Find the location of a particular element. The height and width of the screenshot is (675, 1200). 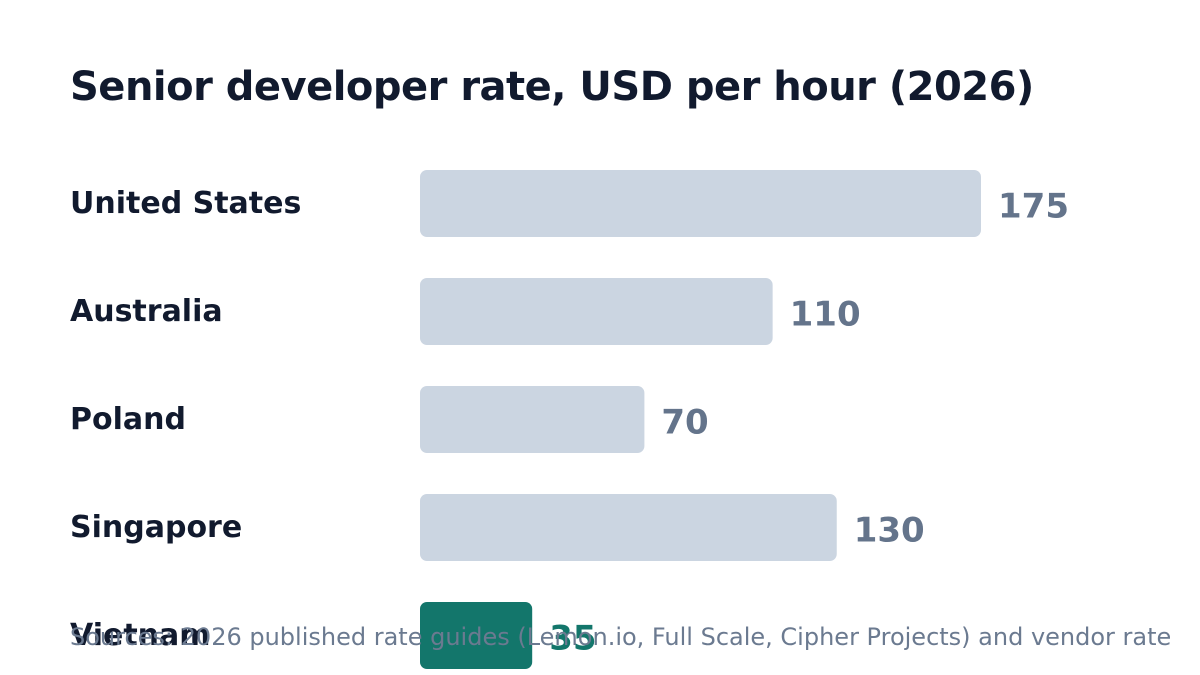

bar-singapore is located at coordinates (628, 527).